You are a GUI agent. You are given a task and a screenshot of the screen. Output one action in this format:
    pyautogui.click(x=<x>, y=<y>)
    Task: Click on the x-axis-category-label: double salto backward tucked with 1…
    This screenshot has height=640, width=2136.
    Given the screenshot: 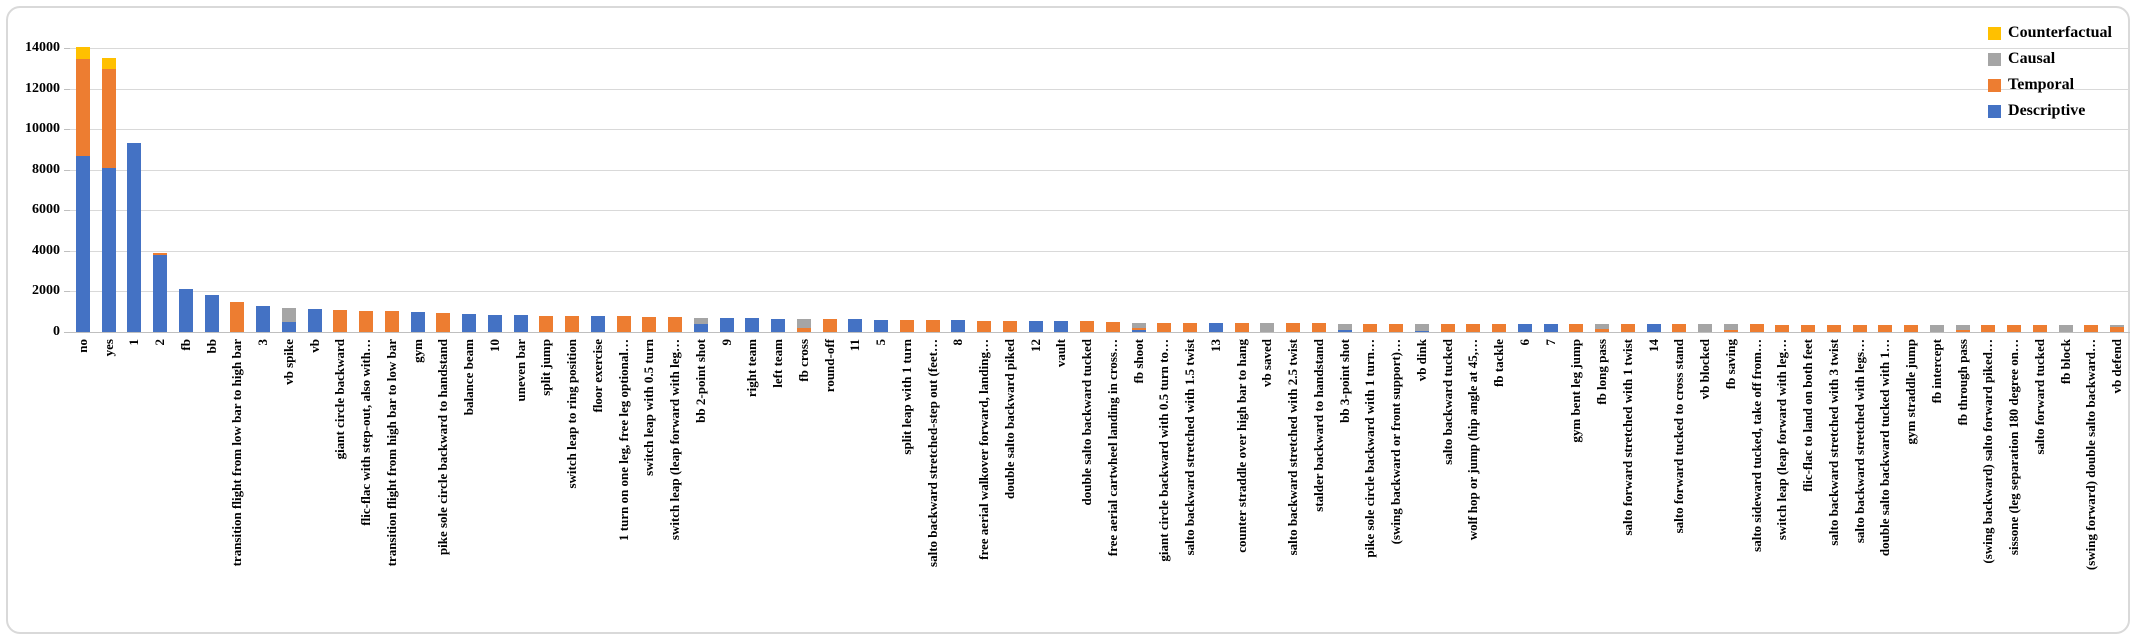 What is the action you would take?
    pyautogui.click(x=1885, y=448)
    